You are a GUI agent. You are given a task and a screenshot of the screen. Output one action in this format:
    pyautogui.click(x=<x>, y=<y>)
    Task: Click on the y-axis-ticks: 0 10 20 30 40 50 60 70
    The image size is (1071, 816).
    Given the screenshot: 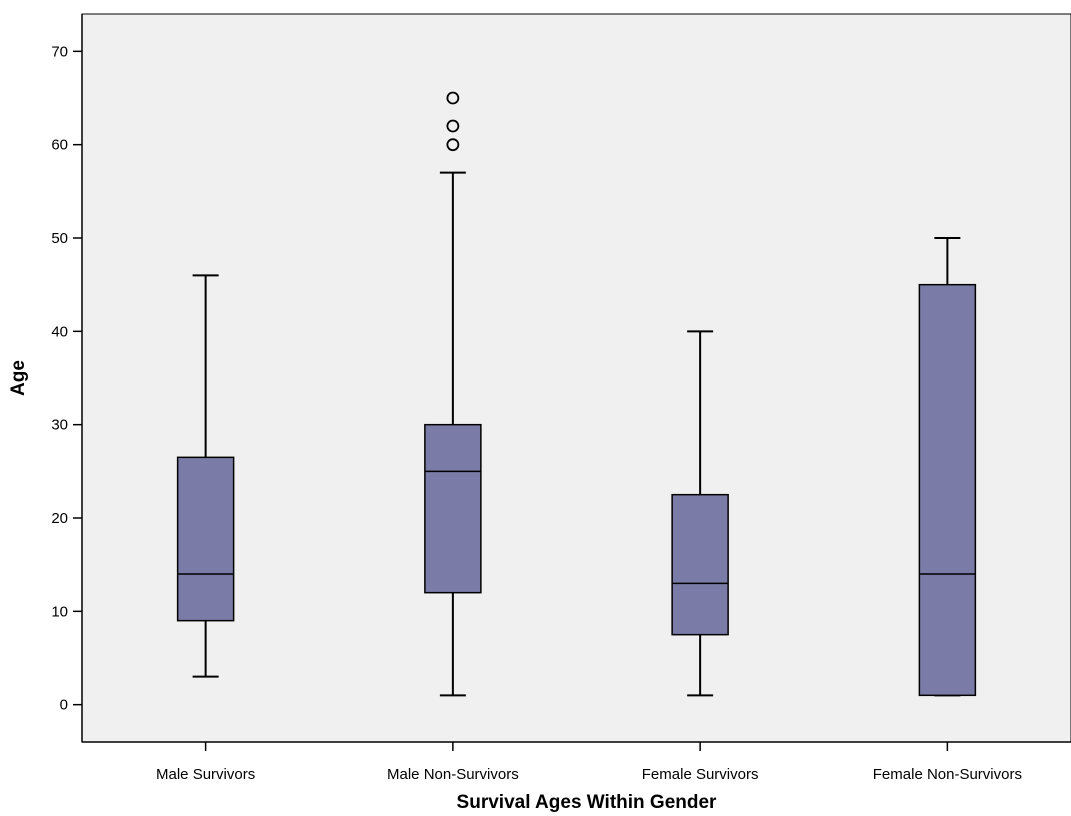 What is the action you would take?
    pyautogui.click(x=66, y=378)
    